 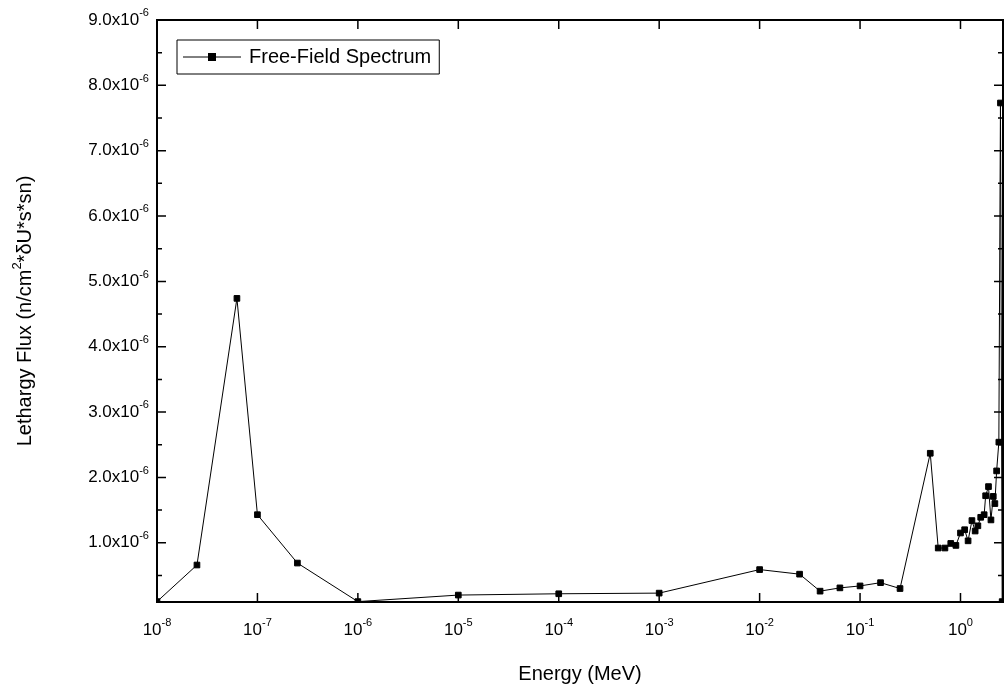 What do you see at coordinates (340, 55) in the screenshot?
I see `legend-label: Free-Field Spectrum` at bounding box center [340, 55].